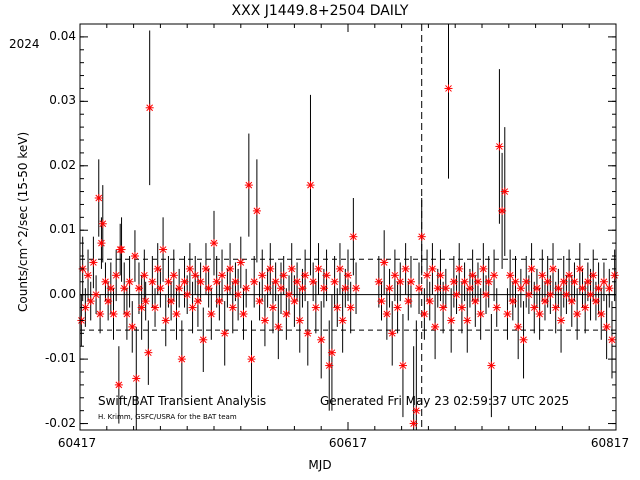 This screenshot has height=480, width=640. Describe the element at coordinates (348, 443) in the screenshot. I see `x-tick-label: 60617` at that location.